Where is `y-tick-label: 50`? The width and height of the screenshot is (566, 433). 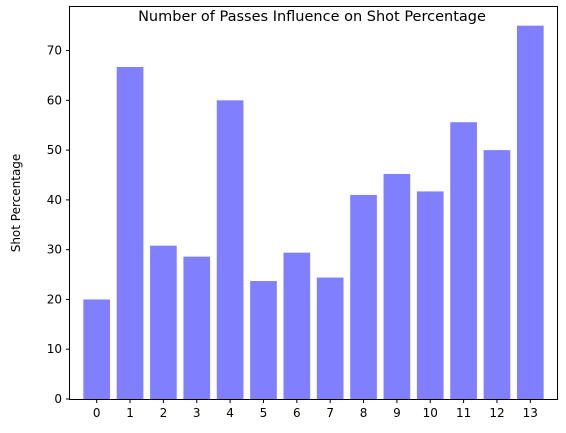 y-tick-label: 50 is located at coordinates (54, 150).